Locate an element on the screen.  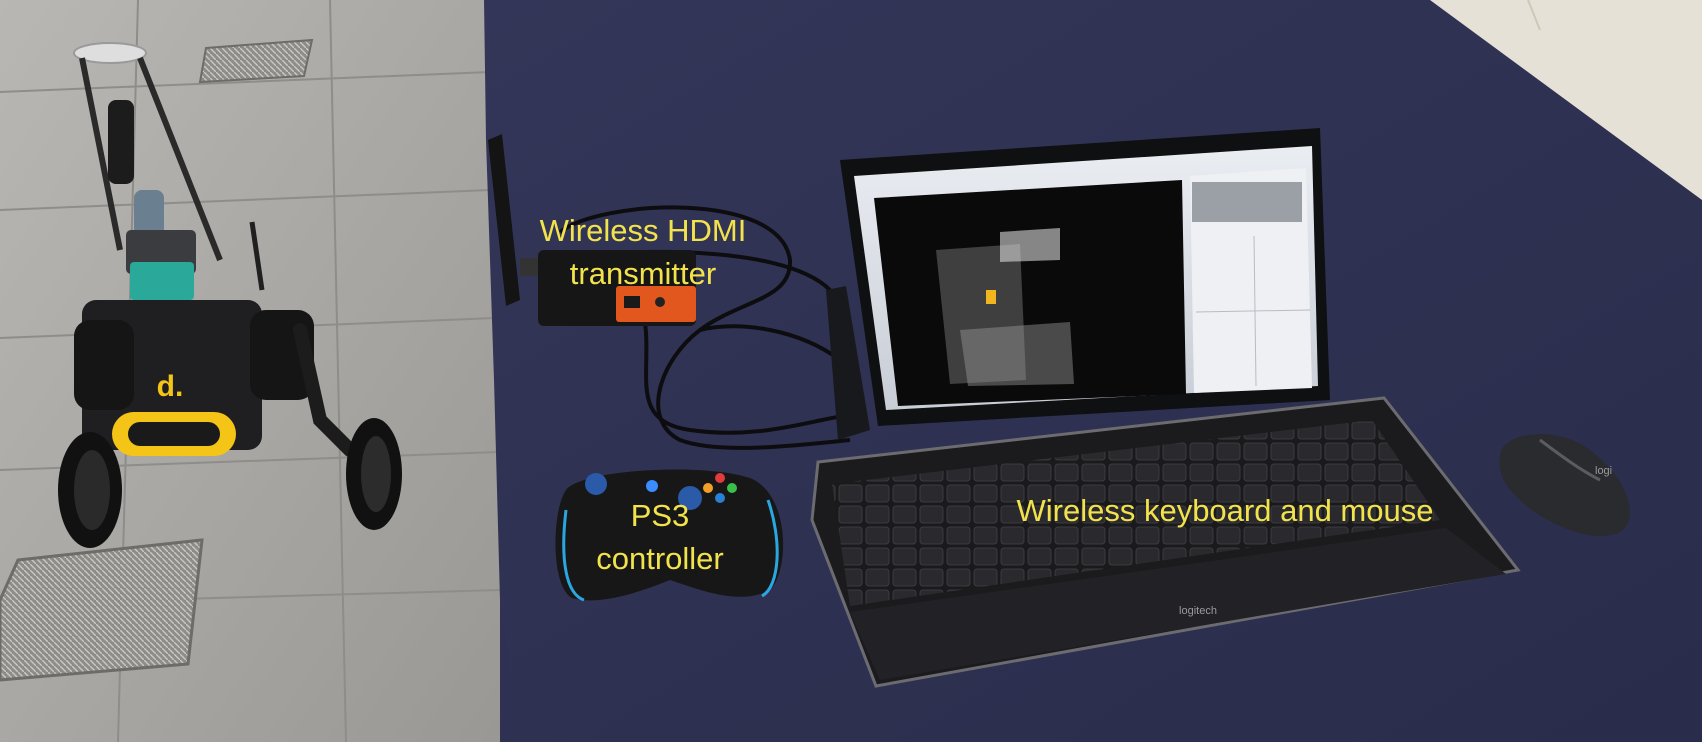
floor-vent-bottom is located at coordinates (102, 610).